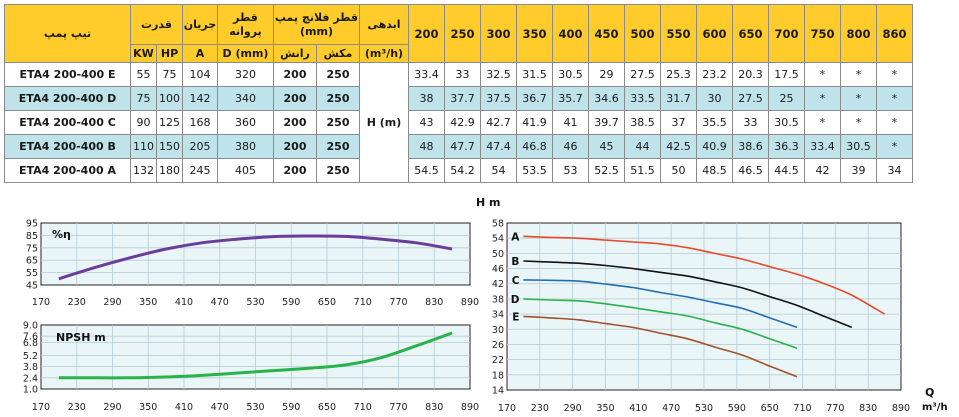 This screenshot has width=959, height=417. What do you see at coordinates (750, 74) in the screenshot?
I see `head-value-cell: 20.3` at bounding box center [750, 74].